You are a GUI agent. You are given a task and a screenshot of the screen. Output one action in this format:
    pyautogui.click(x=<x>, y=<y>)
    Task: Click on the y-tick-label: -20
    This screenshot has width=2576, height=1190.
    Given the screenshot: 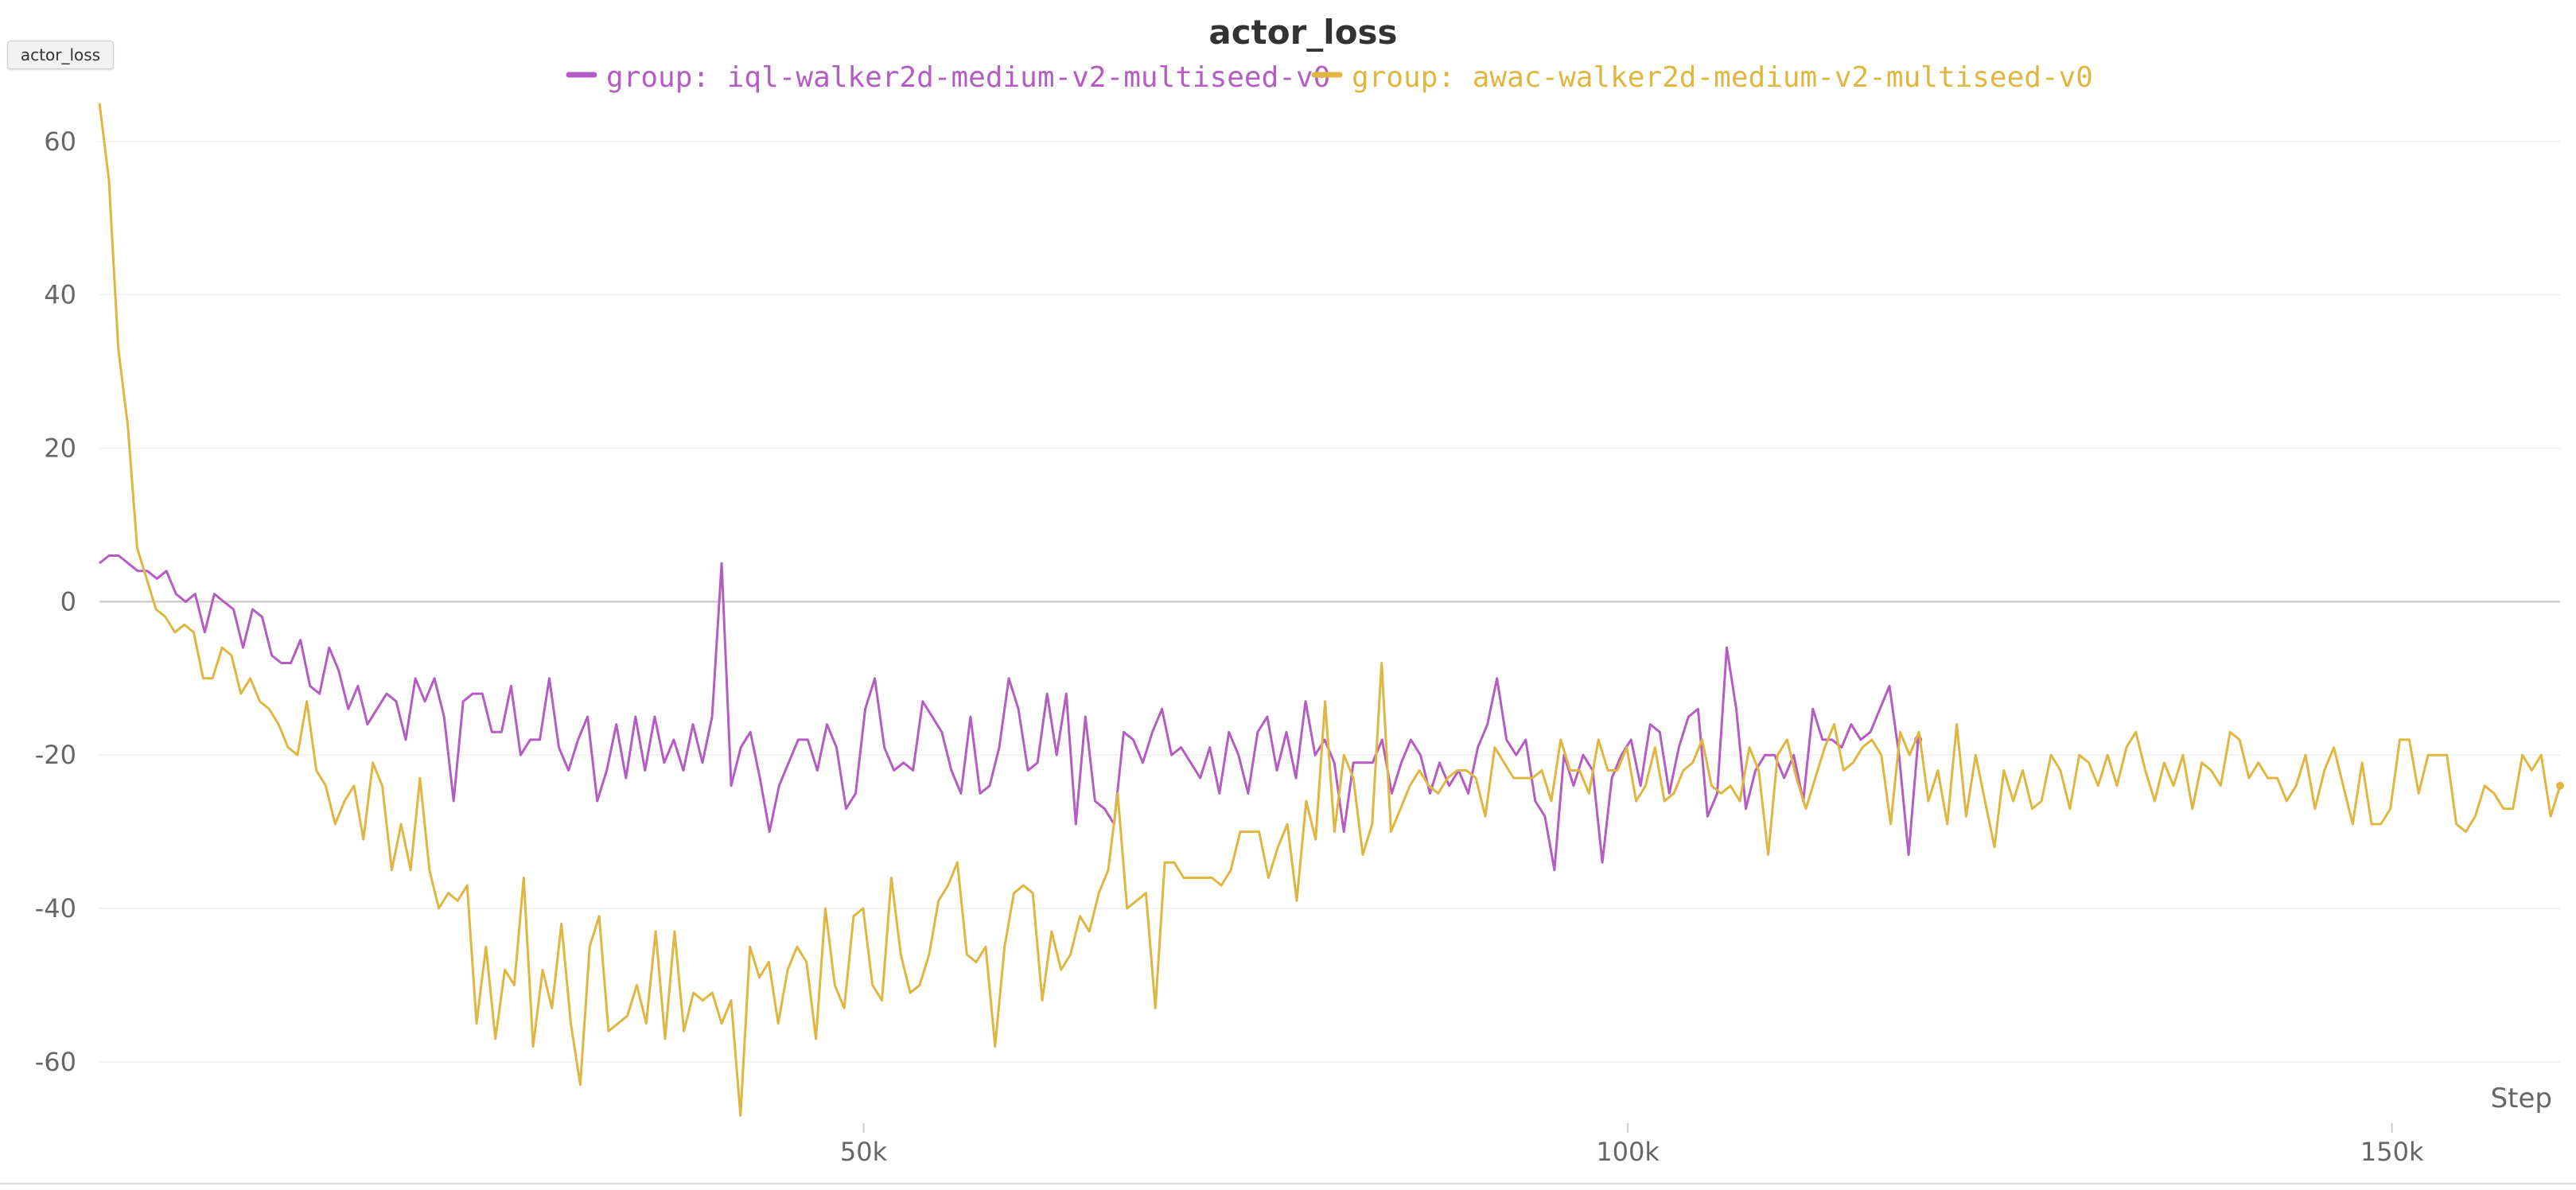 What is the action you would take?
    pyautogui.click(x=56, y=755)
    